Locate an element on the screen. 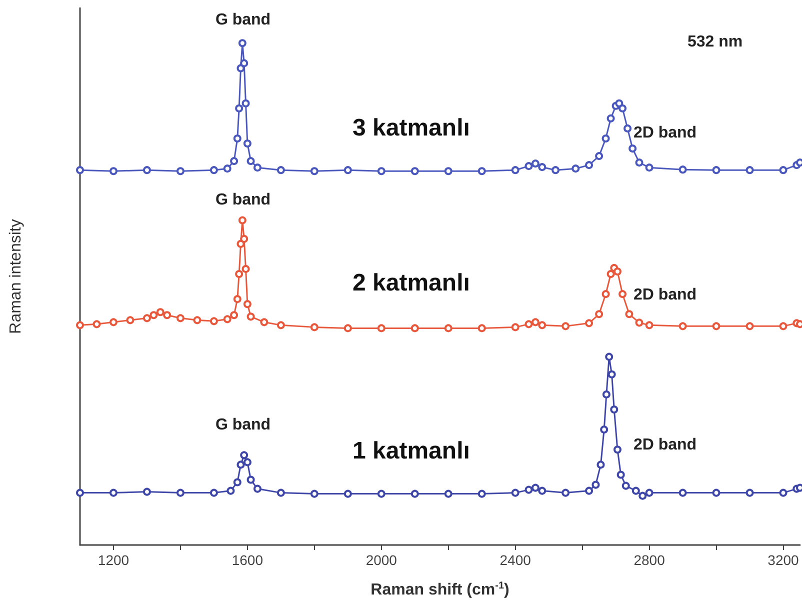 The image size is (802, 609). x-tick-label: 2800 is located at coordinates (650, 560).